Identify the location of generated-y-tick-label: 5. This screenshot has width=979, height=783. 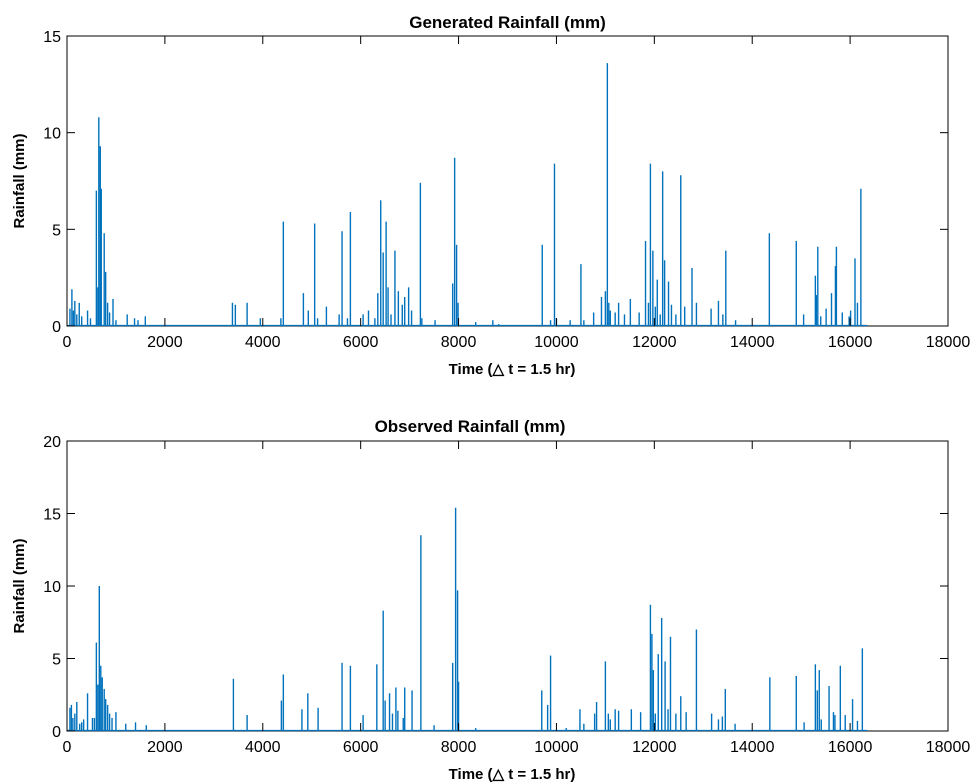
(56, 230).